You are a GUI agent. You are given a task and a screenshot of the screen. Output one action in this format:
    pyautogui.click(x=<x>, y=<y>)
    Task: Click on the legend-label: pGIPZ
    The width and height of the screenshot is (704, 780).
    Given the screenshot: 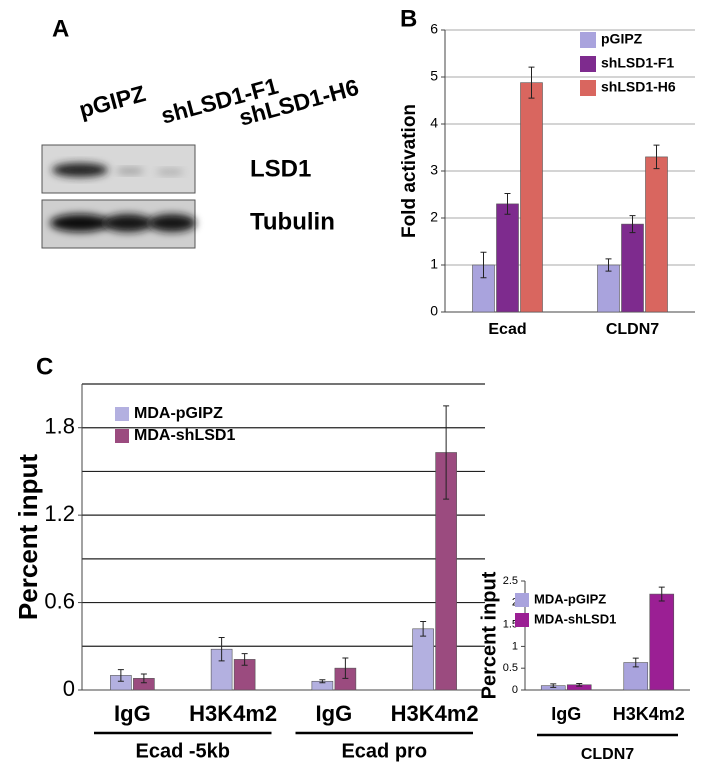 What is the action you would take?
    pyautogui.click(x=622, y=39)
    